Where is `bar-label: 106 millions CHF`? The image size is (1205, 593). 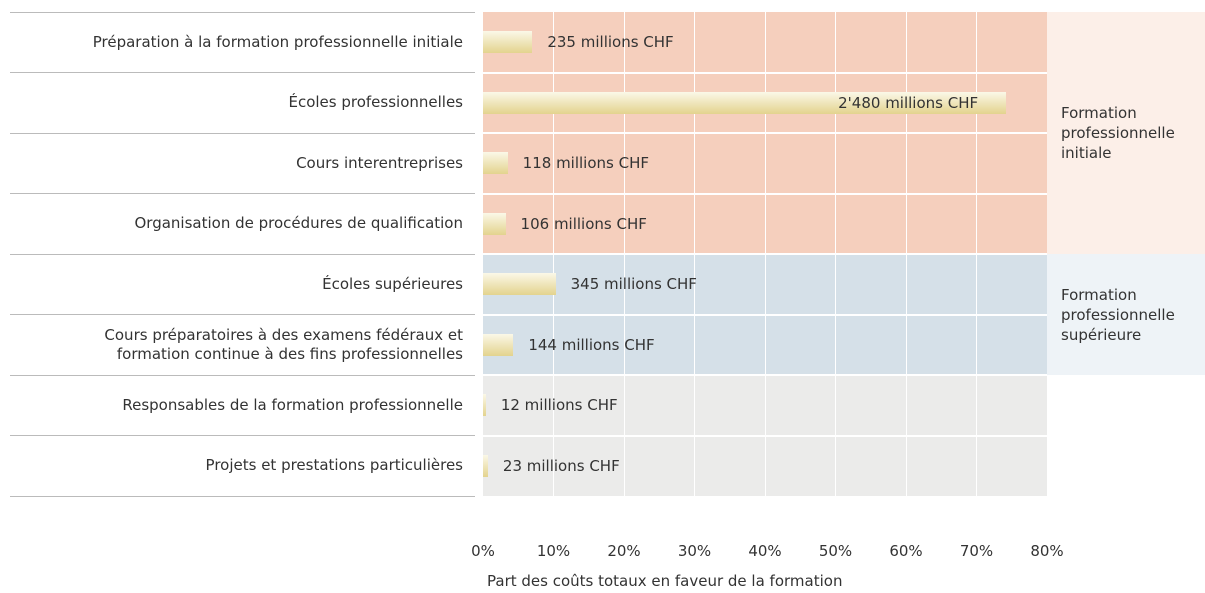 bar-label: 106 millions CHF is located at coordinates (583, 223).